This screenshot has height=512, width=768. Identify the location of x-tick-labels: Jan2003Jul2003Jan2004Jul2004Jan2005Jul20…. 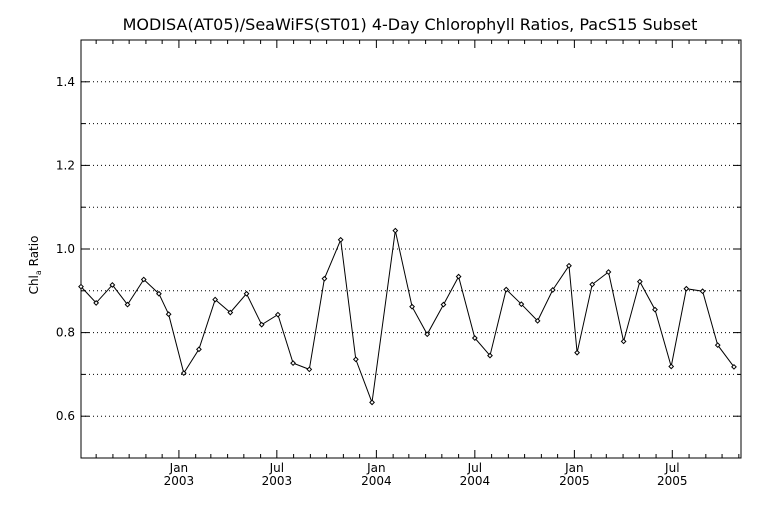
(426, 474).